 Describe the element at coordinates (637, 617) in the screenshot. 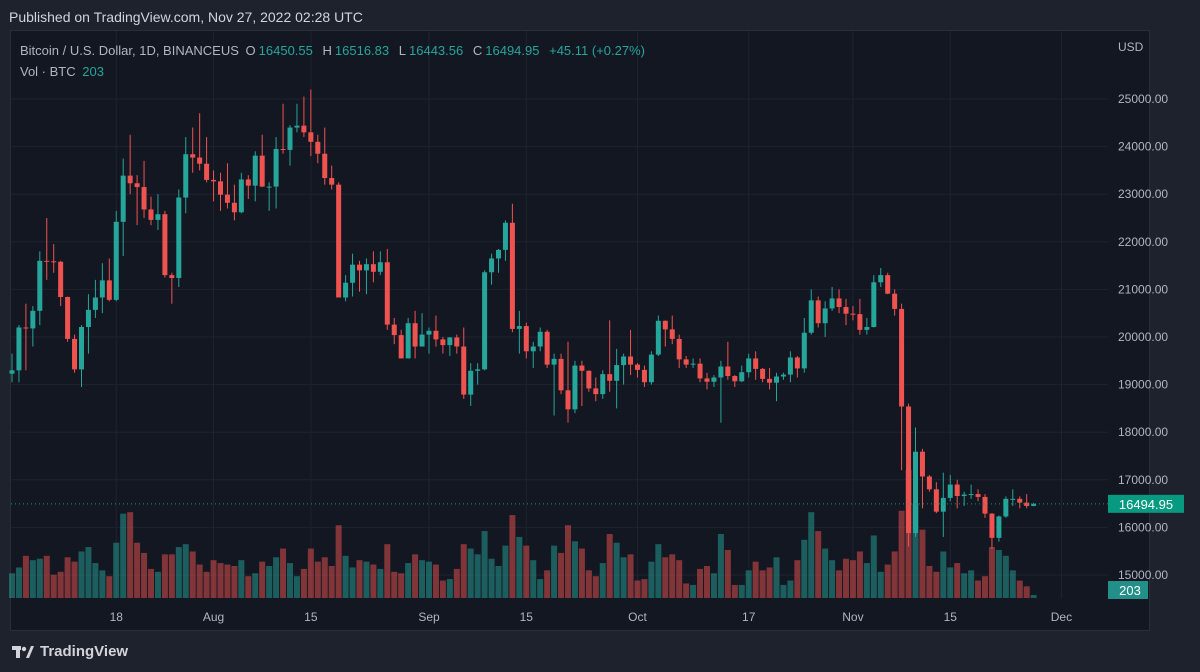

I see `x-tick-label: Oct` at that location.